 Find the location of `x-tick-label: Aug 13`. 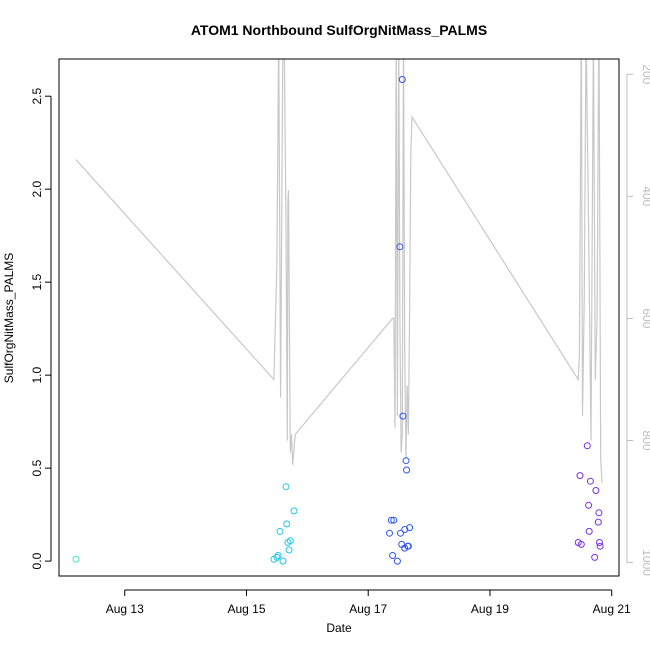

x-tick-label: Aug 13 is located at coordinates (125, 609).